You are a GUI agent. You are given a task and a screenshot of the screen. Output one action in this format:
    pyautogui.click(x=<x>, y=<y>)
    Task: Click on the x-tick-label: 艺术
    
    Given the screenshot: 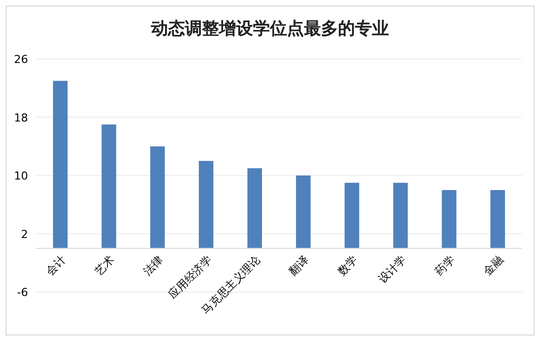 What is the action you would take?
    pyautogui.click(x=105, y=265)
    